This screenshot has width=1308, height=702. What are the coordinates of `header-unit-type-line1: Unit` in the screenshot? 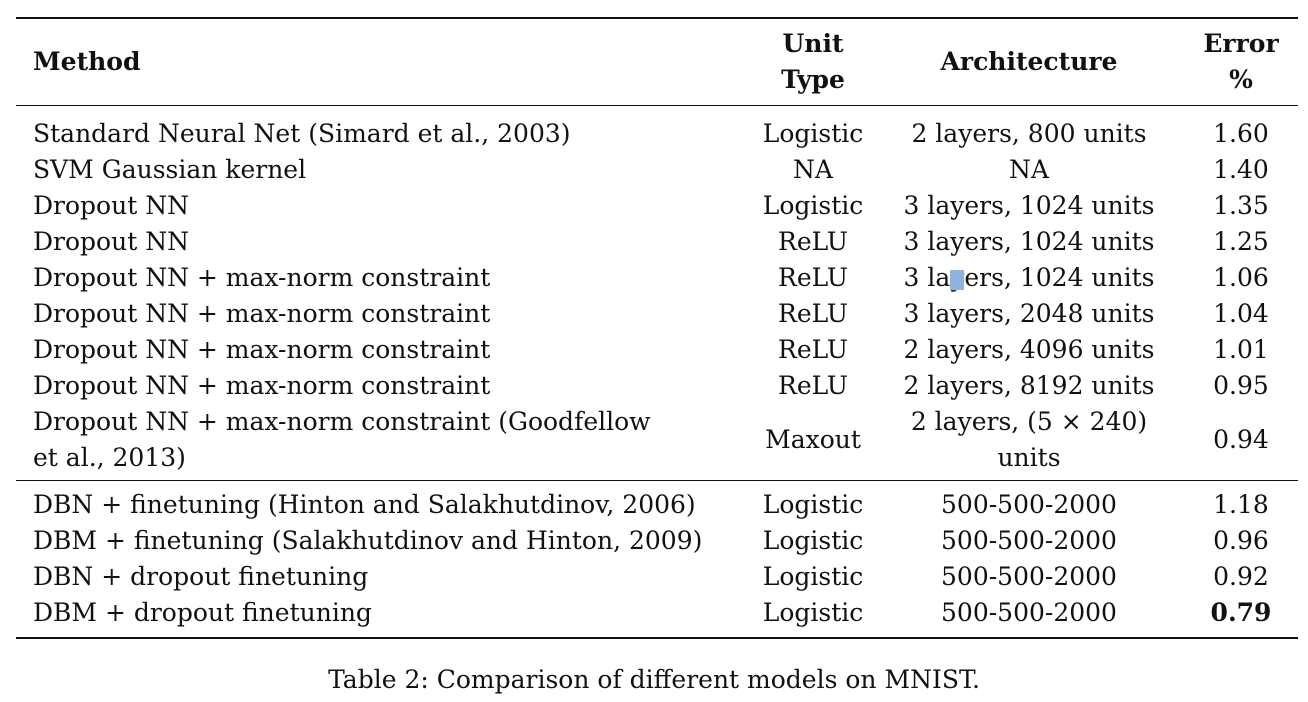 It's located at (813, 43).